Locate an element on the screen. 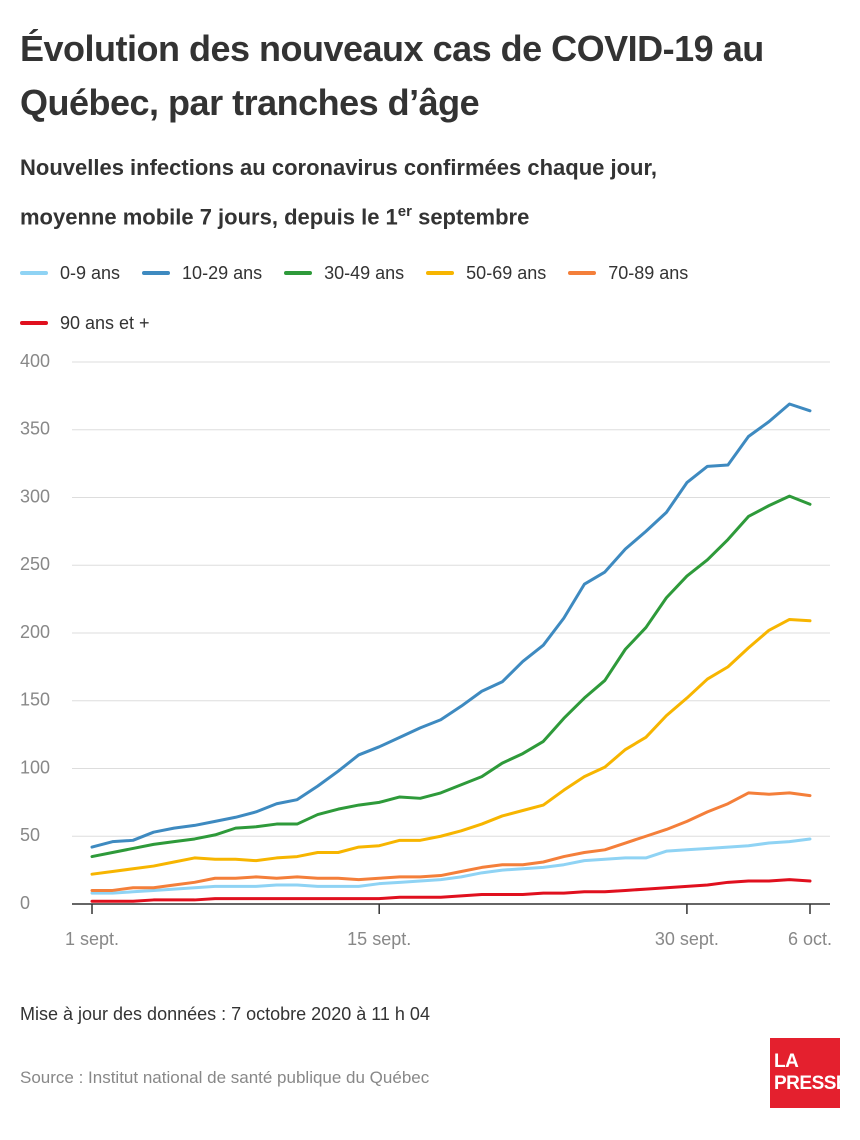 The width and height of the screenshot is (860, 1140). legend-item: 70-89 ans is located at coordinates (628, 273).